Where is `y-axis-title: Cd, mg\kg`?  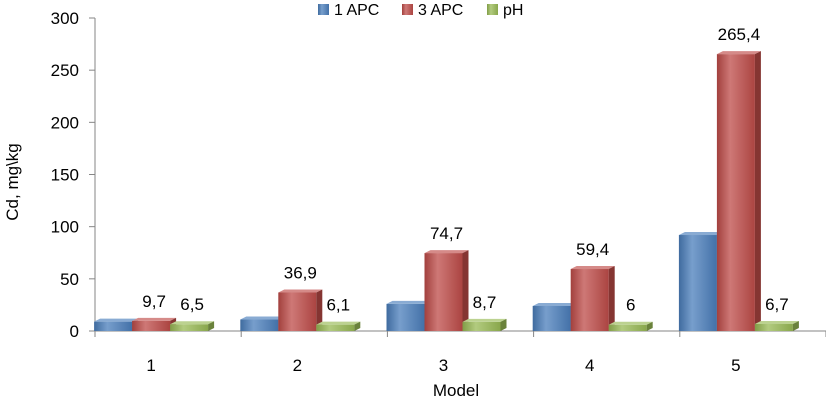
y-axis-title: Cd, mg\kg is located at coordinates (12, 181).